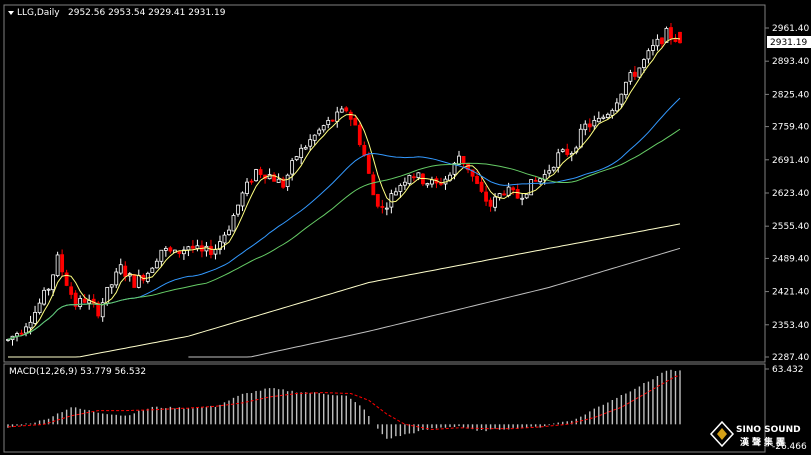 This screenshot has width=811, height=455. I want to click on ma-slowest-line, so click(434, 302).